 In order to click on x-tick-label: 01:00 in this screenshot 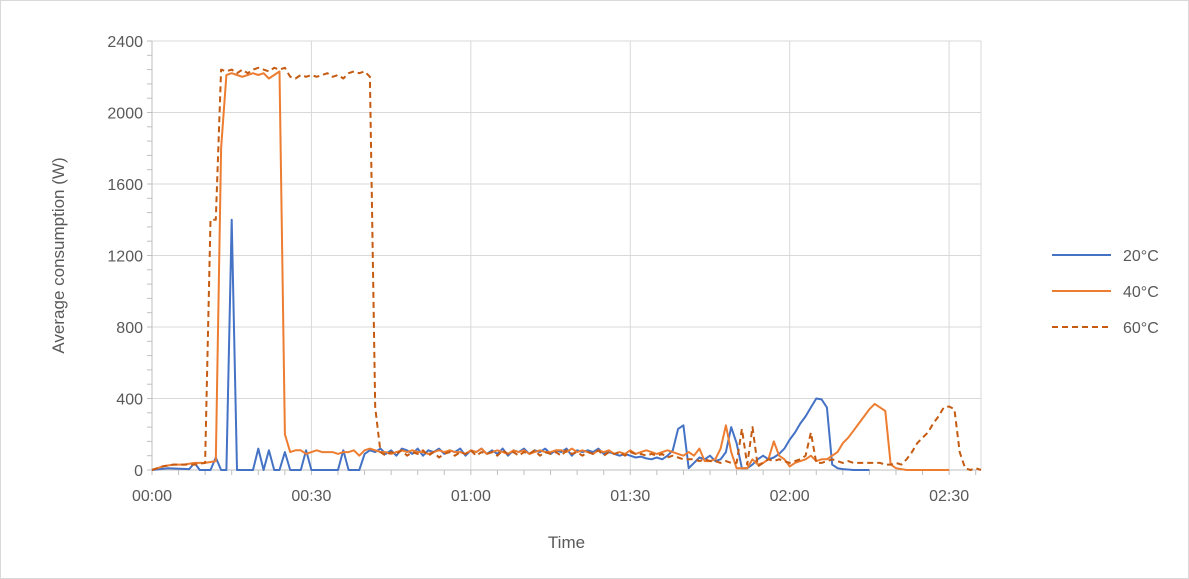, I will do `click(471, 496)`.